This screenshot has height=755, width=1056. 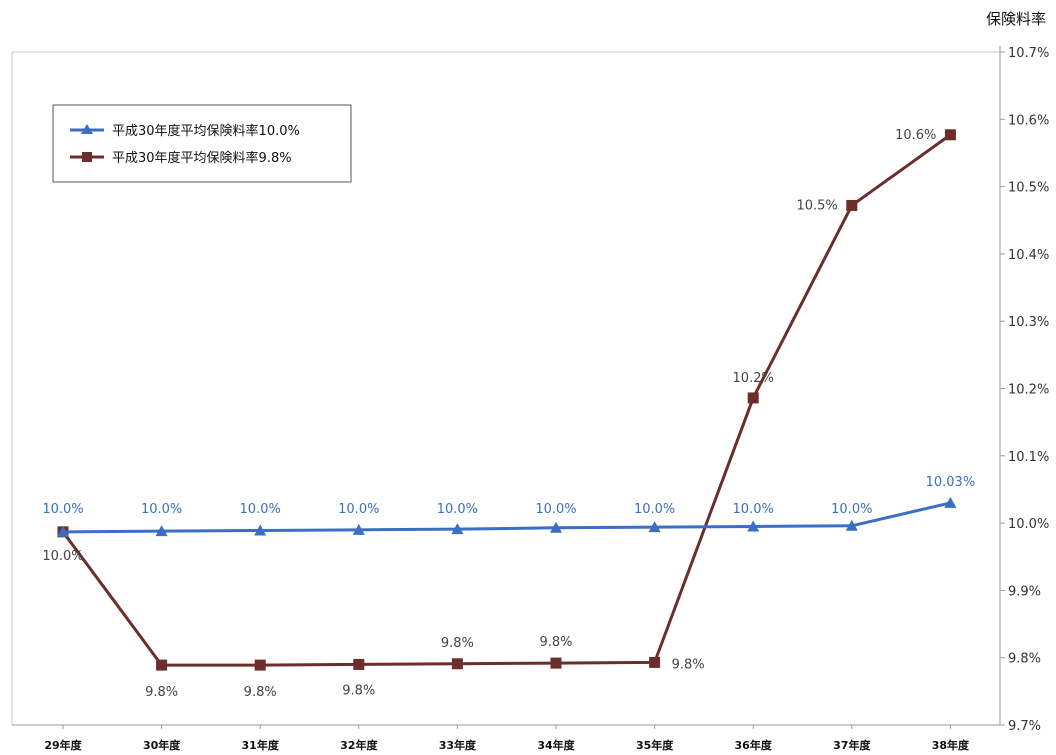 What do you see at coordinates (507, 738) in the screenshot?
I see `x-axis-ticks: 29年度 30年度 31年度 32年度 33年度 34年度 35年度 36年度 37年度 38年度` at bounding box center [507, 738].